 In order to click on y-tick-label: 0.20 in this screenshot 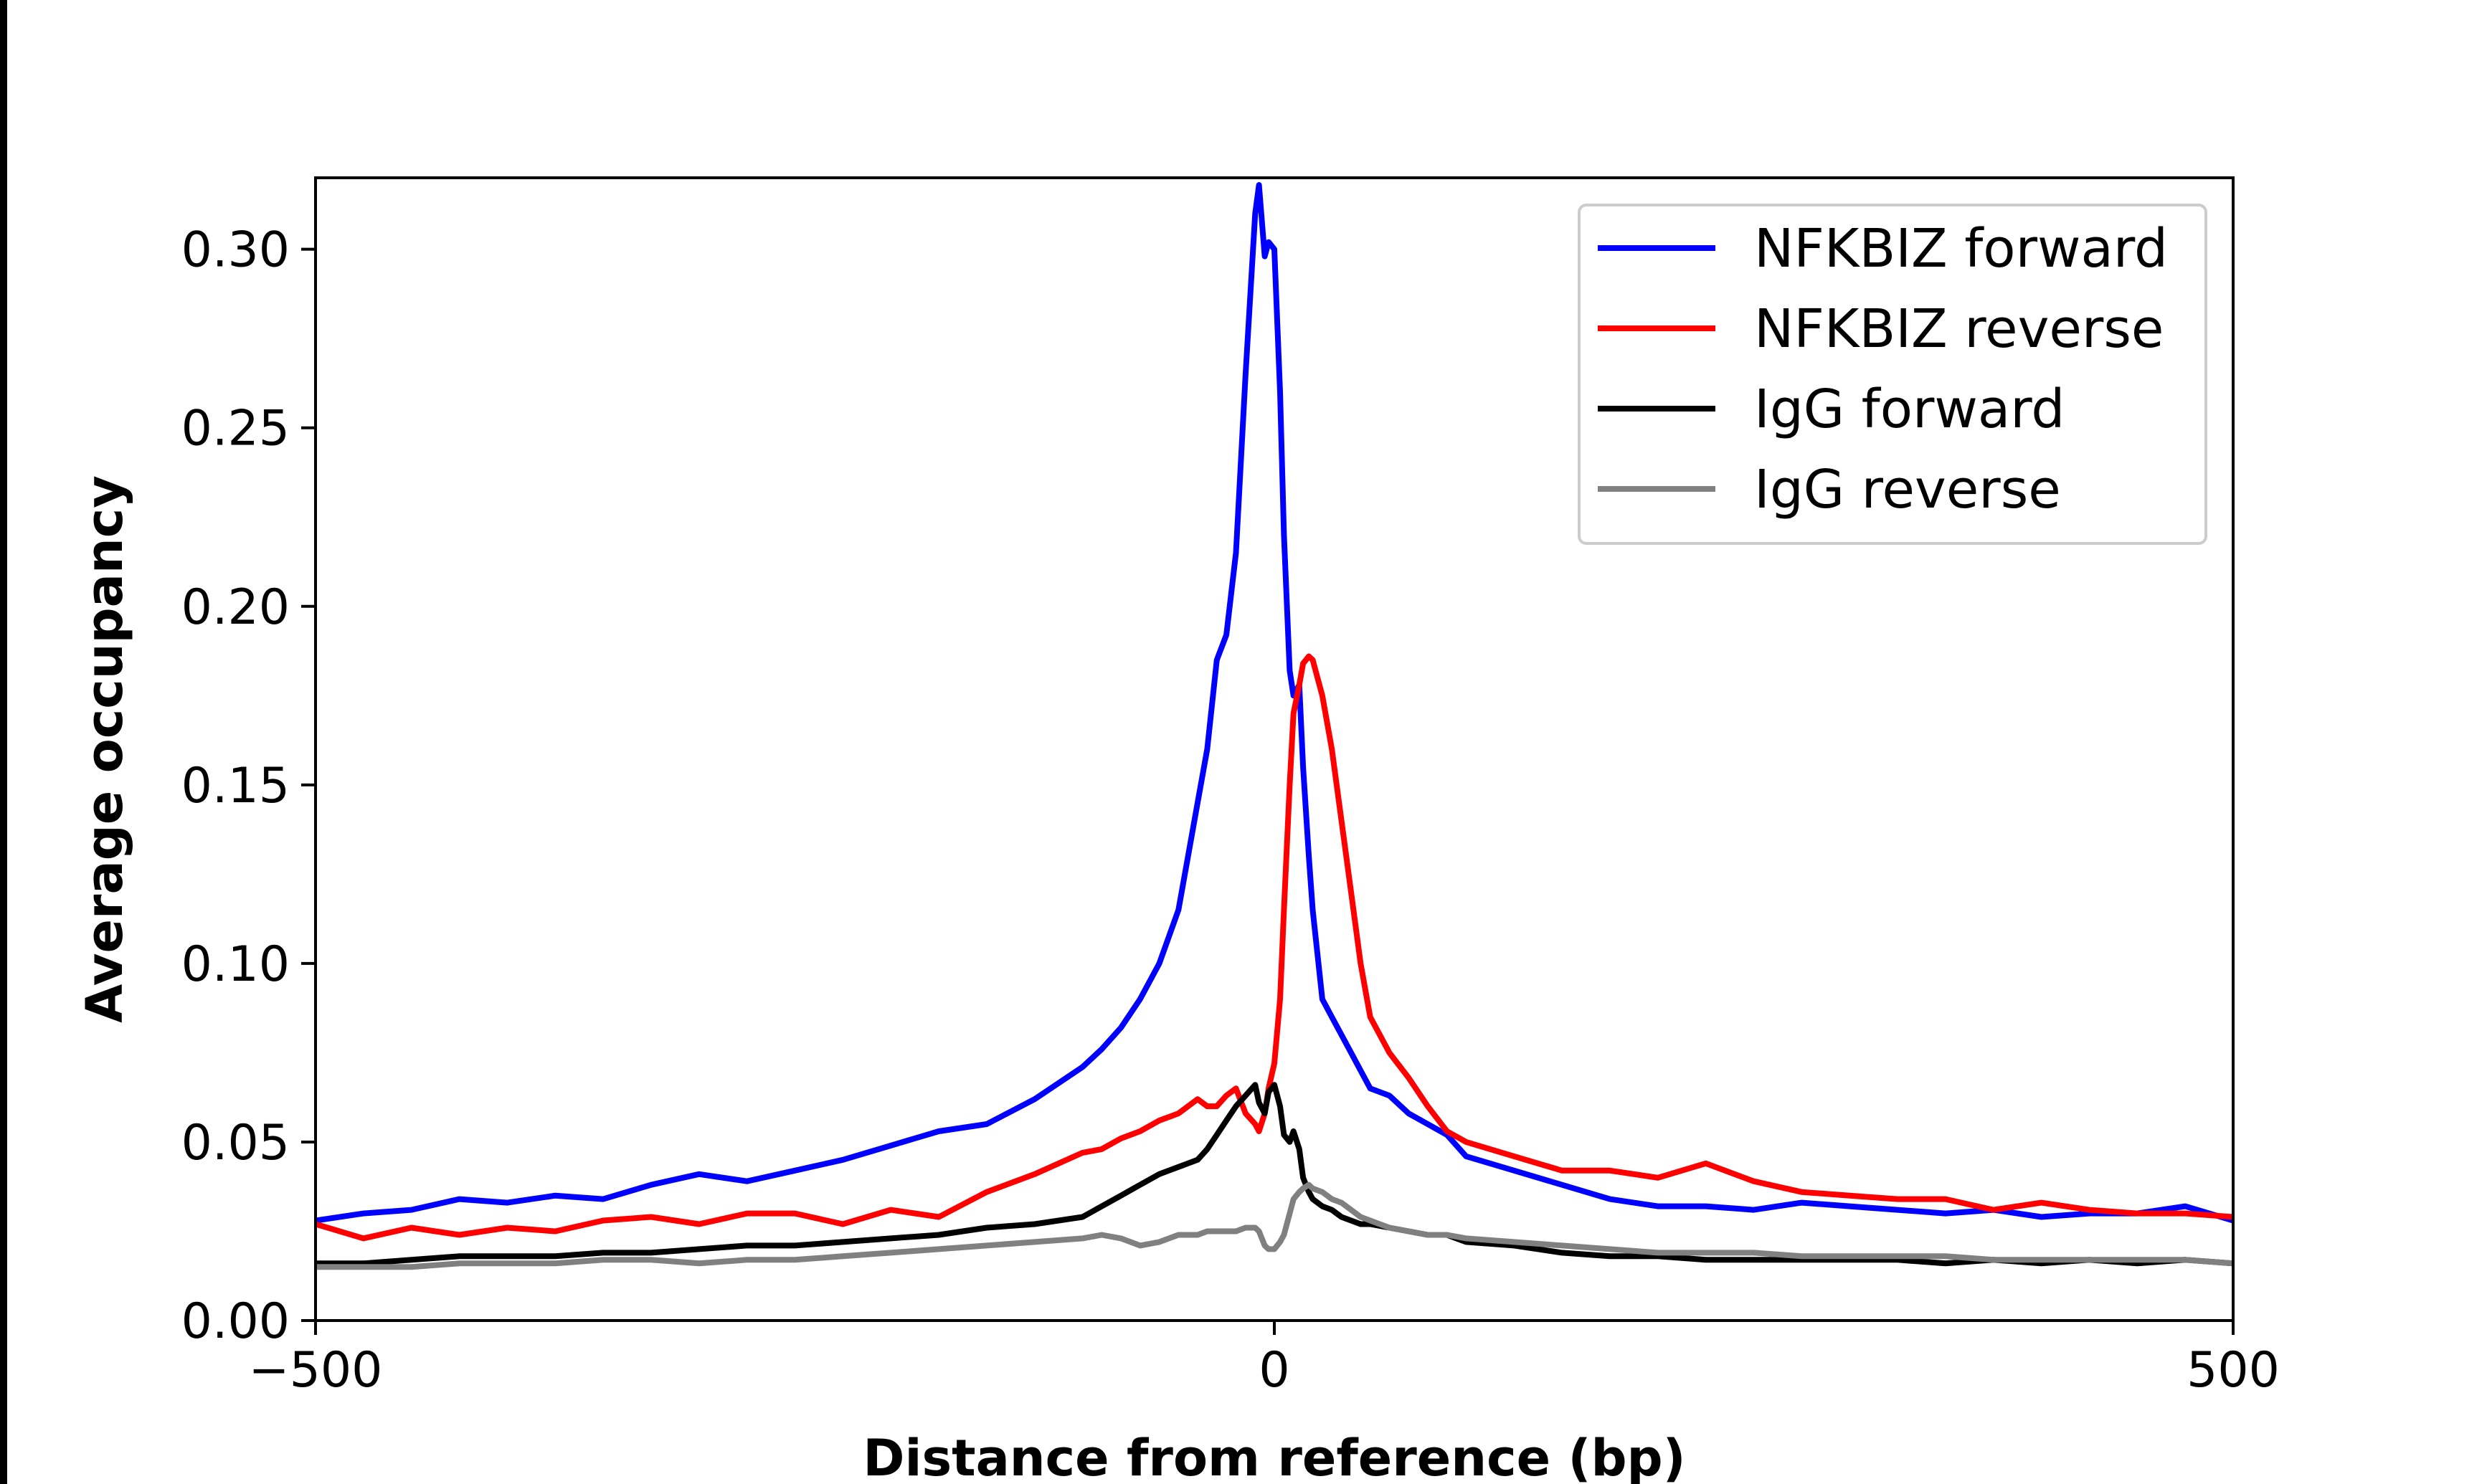, I will do `click(235, 607)`.